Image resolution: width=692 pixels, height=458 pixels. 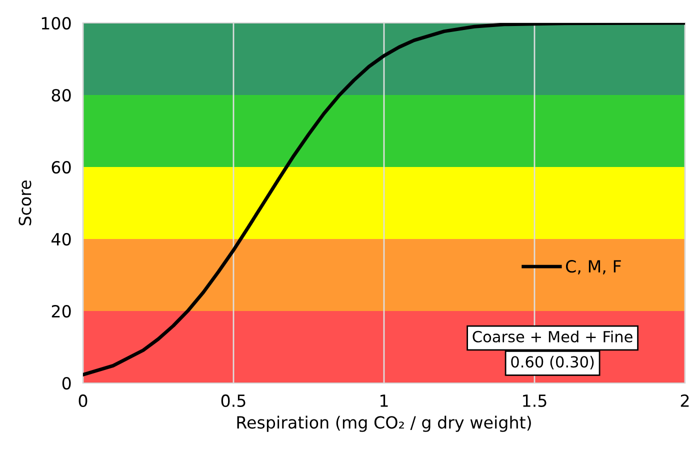 What do you see at coordinates (61, 239) in the screenshot?
I see `y-tick-label: 40` at bounding box center [61, 239].